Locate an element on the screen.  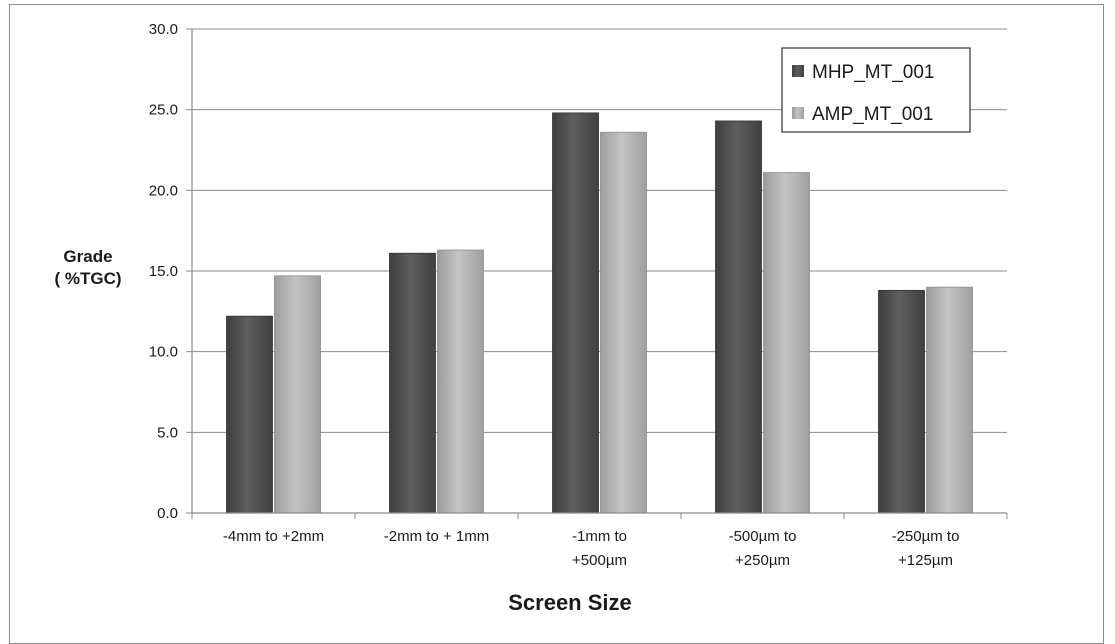
y-axis-title-line2: ( %TGC) is located at coordinates (87, 278).